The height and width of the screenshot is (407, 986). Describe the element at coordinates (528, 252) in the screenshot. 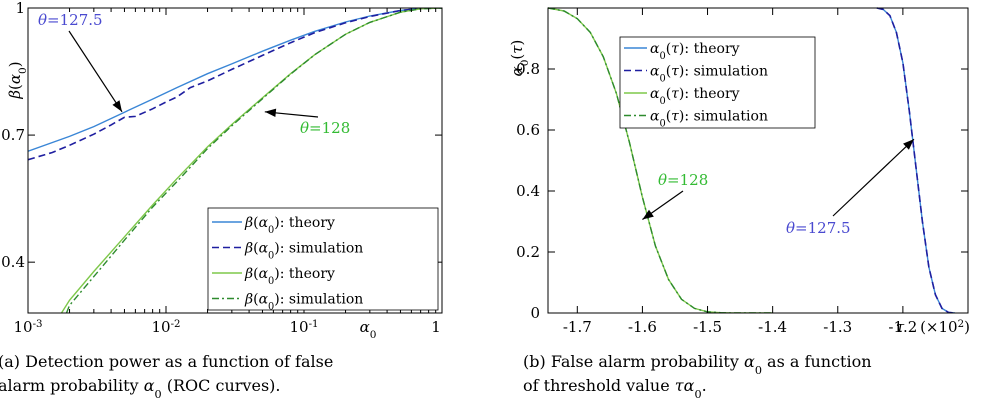

I see `y-tick-label-b: 0.2` at that location.